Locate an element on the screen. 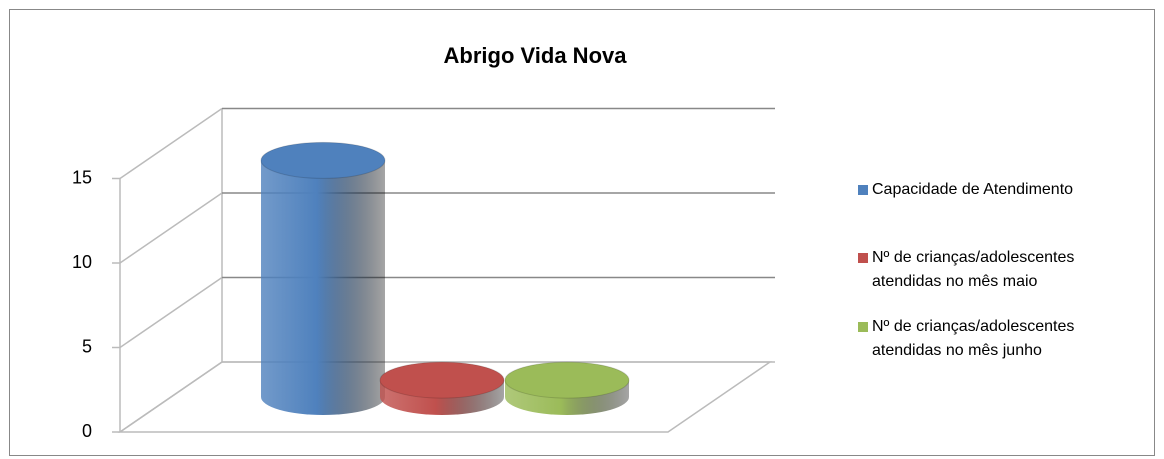 The width and height of the screenshot is (1164, 459). y-tick-label: 10 is located at coordinates (82, 262).